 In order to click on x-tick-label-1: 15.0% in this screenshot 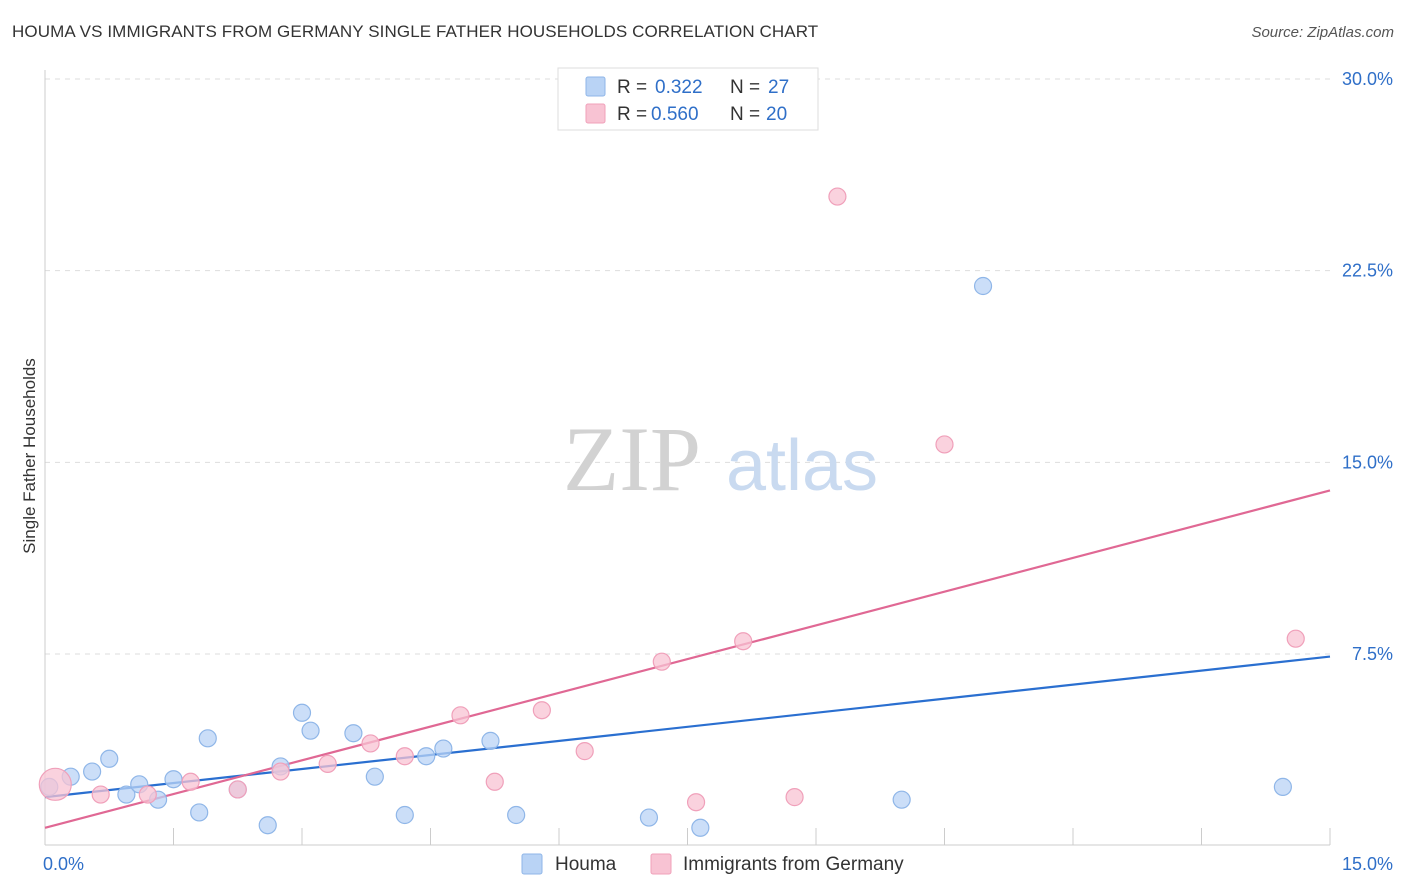, I will do `click(1367, 864)`.